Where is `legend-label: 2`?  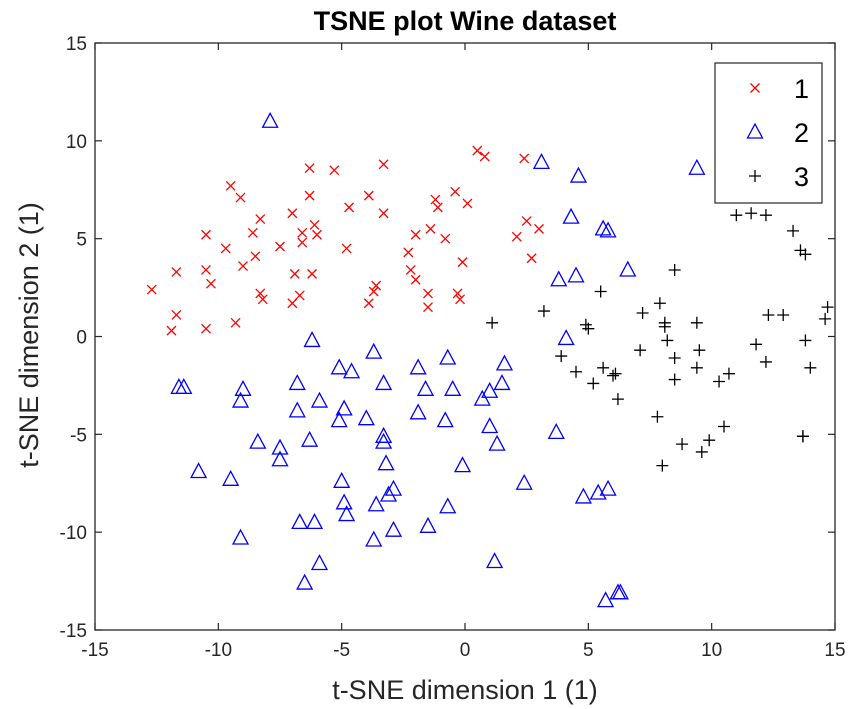 legend-label: 2 is located at coordinates (801, 133).